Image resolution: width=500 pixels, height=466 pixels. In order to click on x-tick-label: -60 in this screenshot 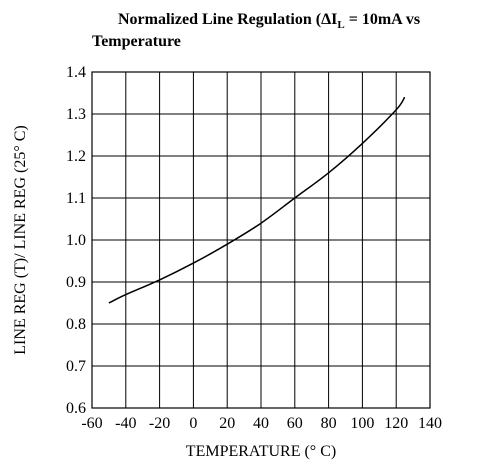, I will do `click(91, 423)`.